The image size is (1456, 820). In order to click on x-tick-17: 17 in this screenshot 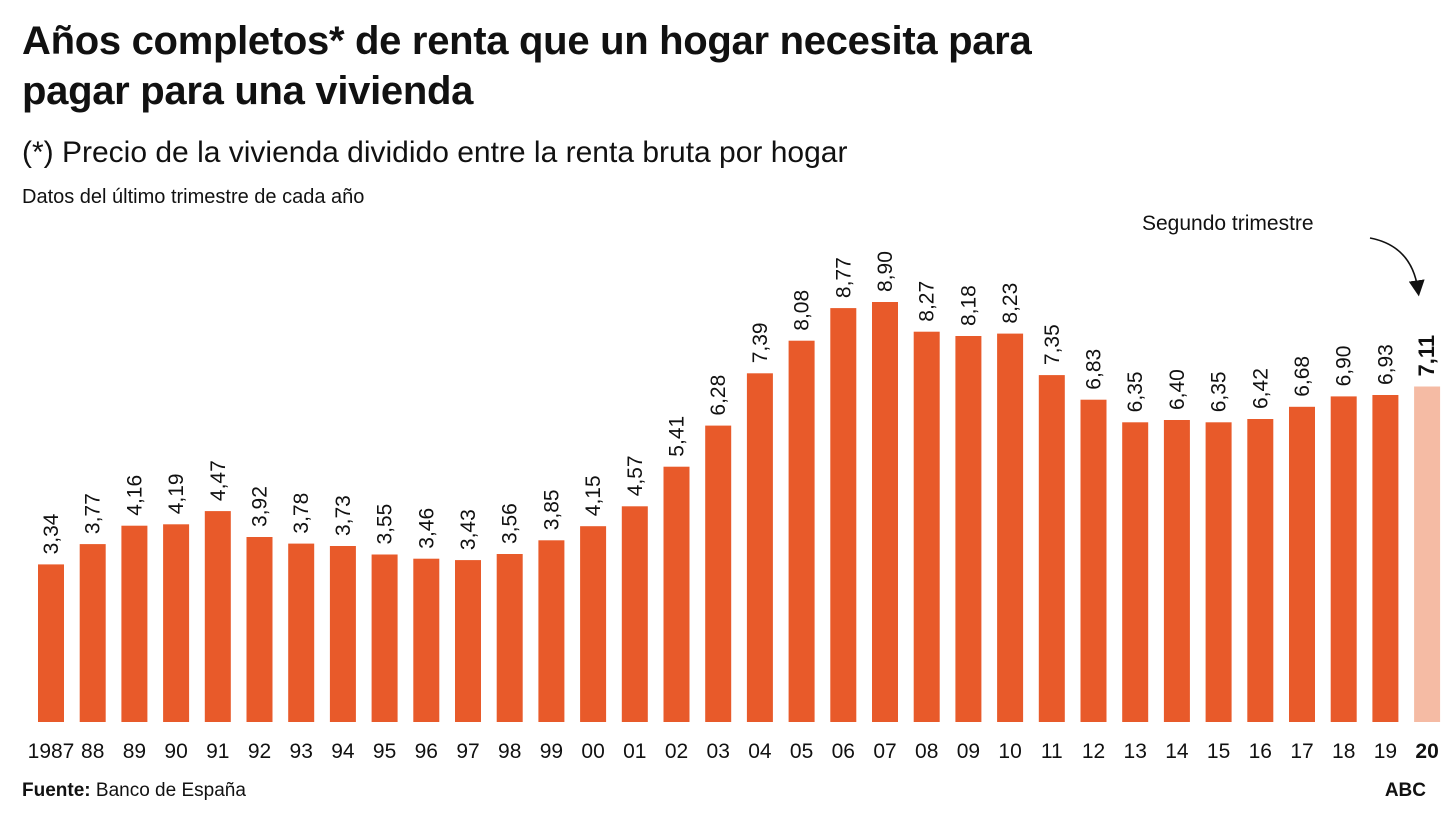, I will do `click(1301, 751)`.